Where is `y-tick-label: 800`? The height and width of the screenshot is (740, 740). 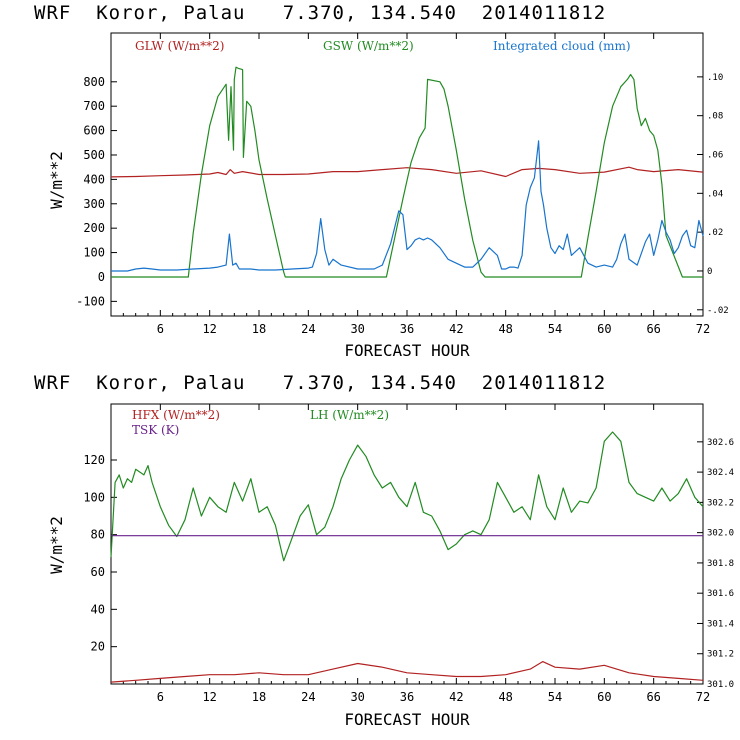 y-tick-label: 800 is located at coordinates (94, 82).